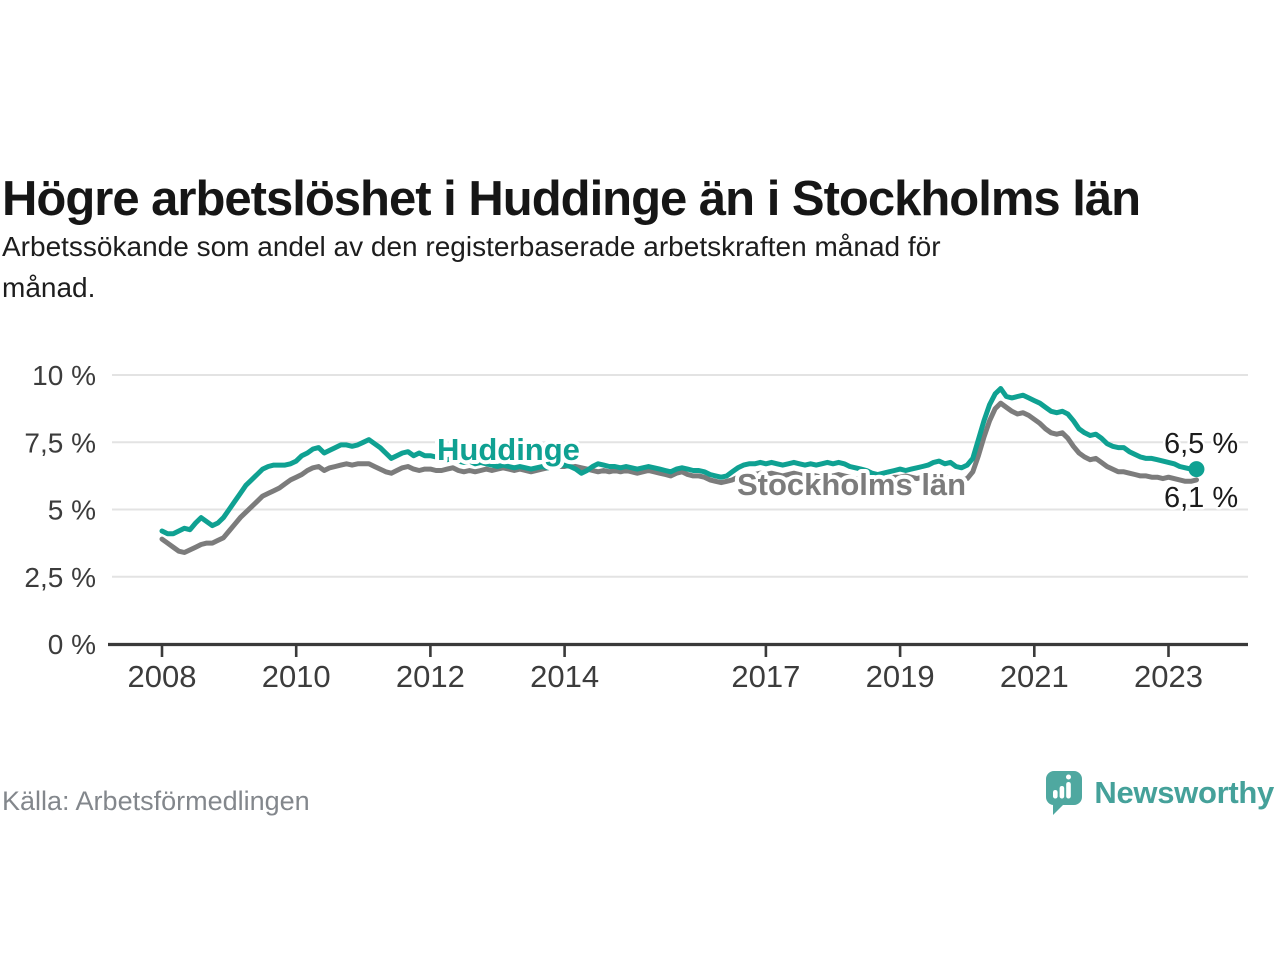 Image resolution: width=1280 pixels, height=960 pixels. I want to click on huddinge-line, so click(679, 461).